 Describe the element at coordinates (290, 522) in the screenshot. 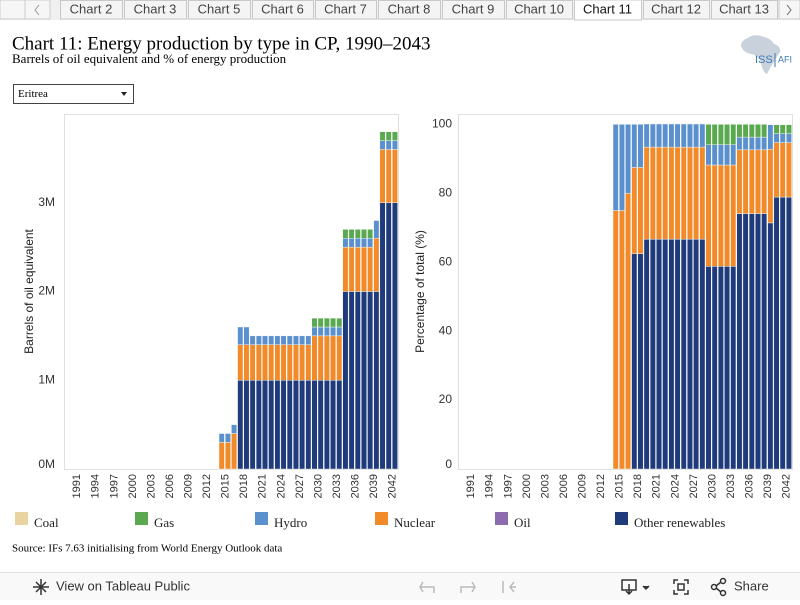

I see `legend-label: Hydro` at that location.